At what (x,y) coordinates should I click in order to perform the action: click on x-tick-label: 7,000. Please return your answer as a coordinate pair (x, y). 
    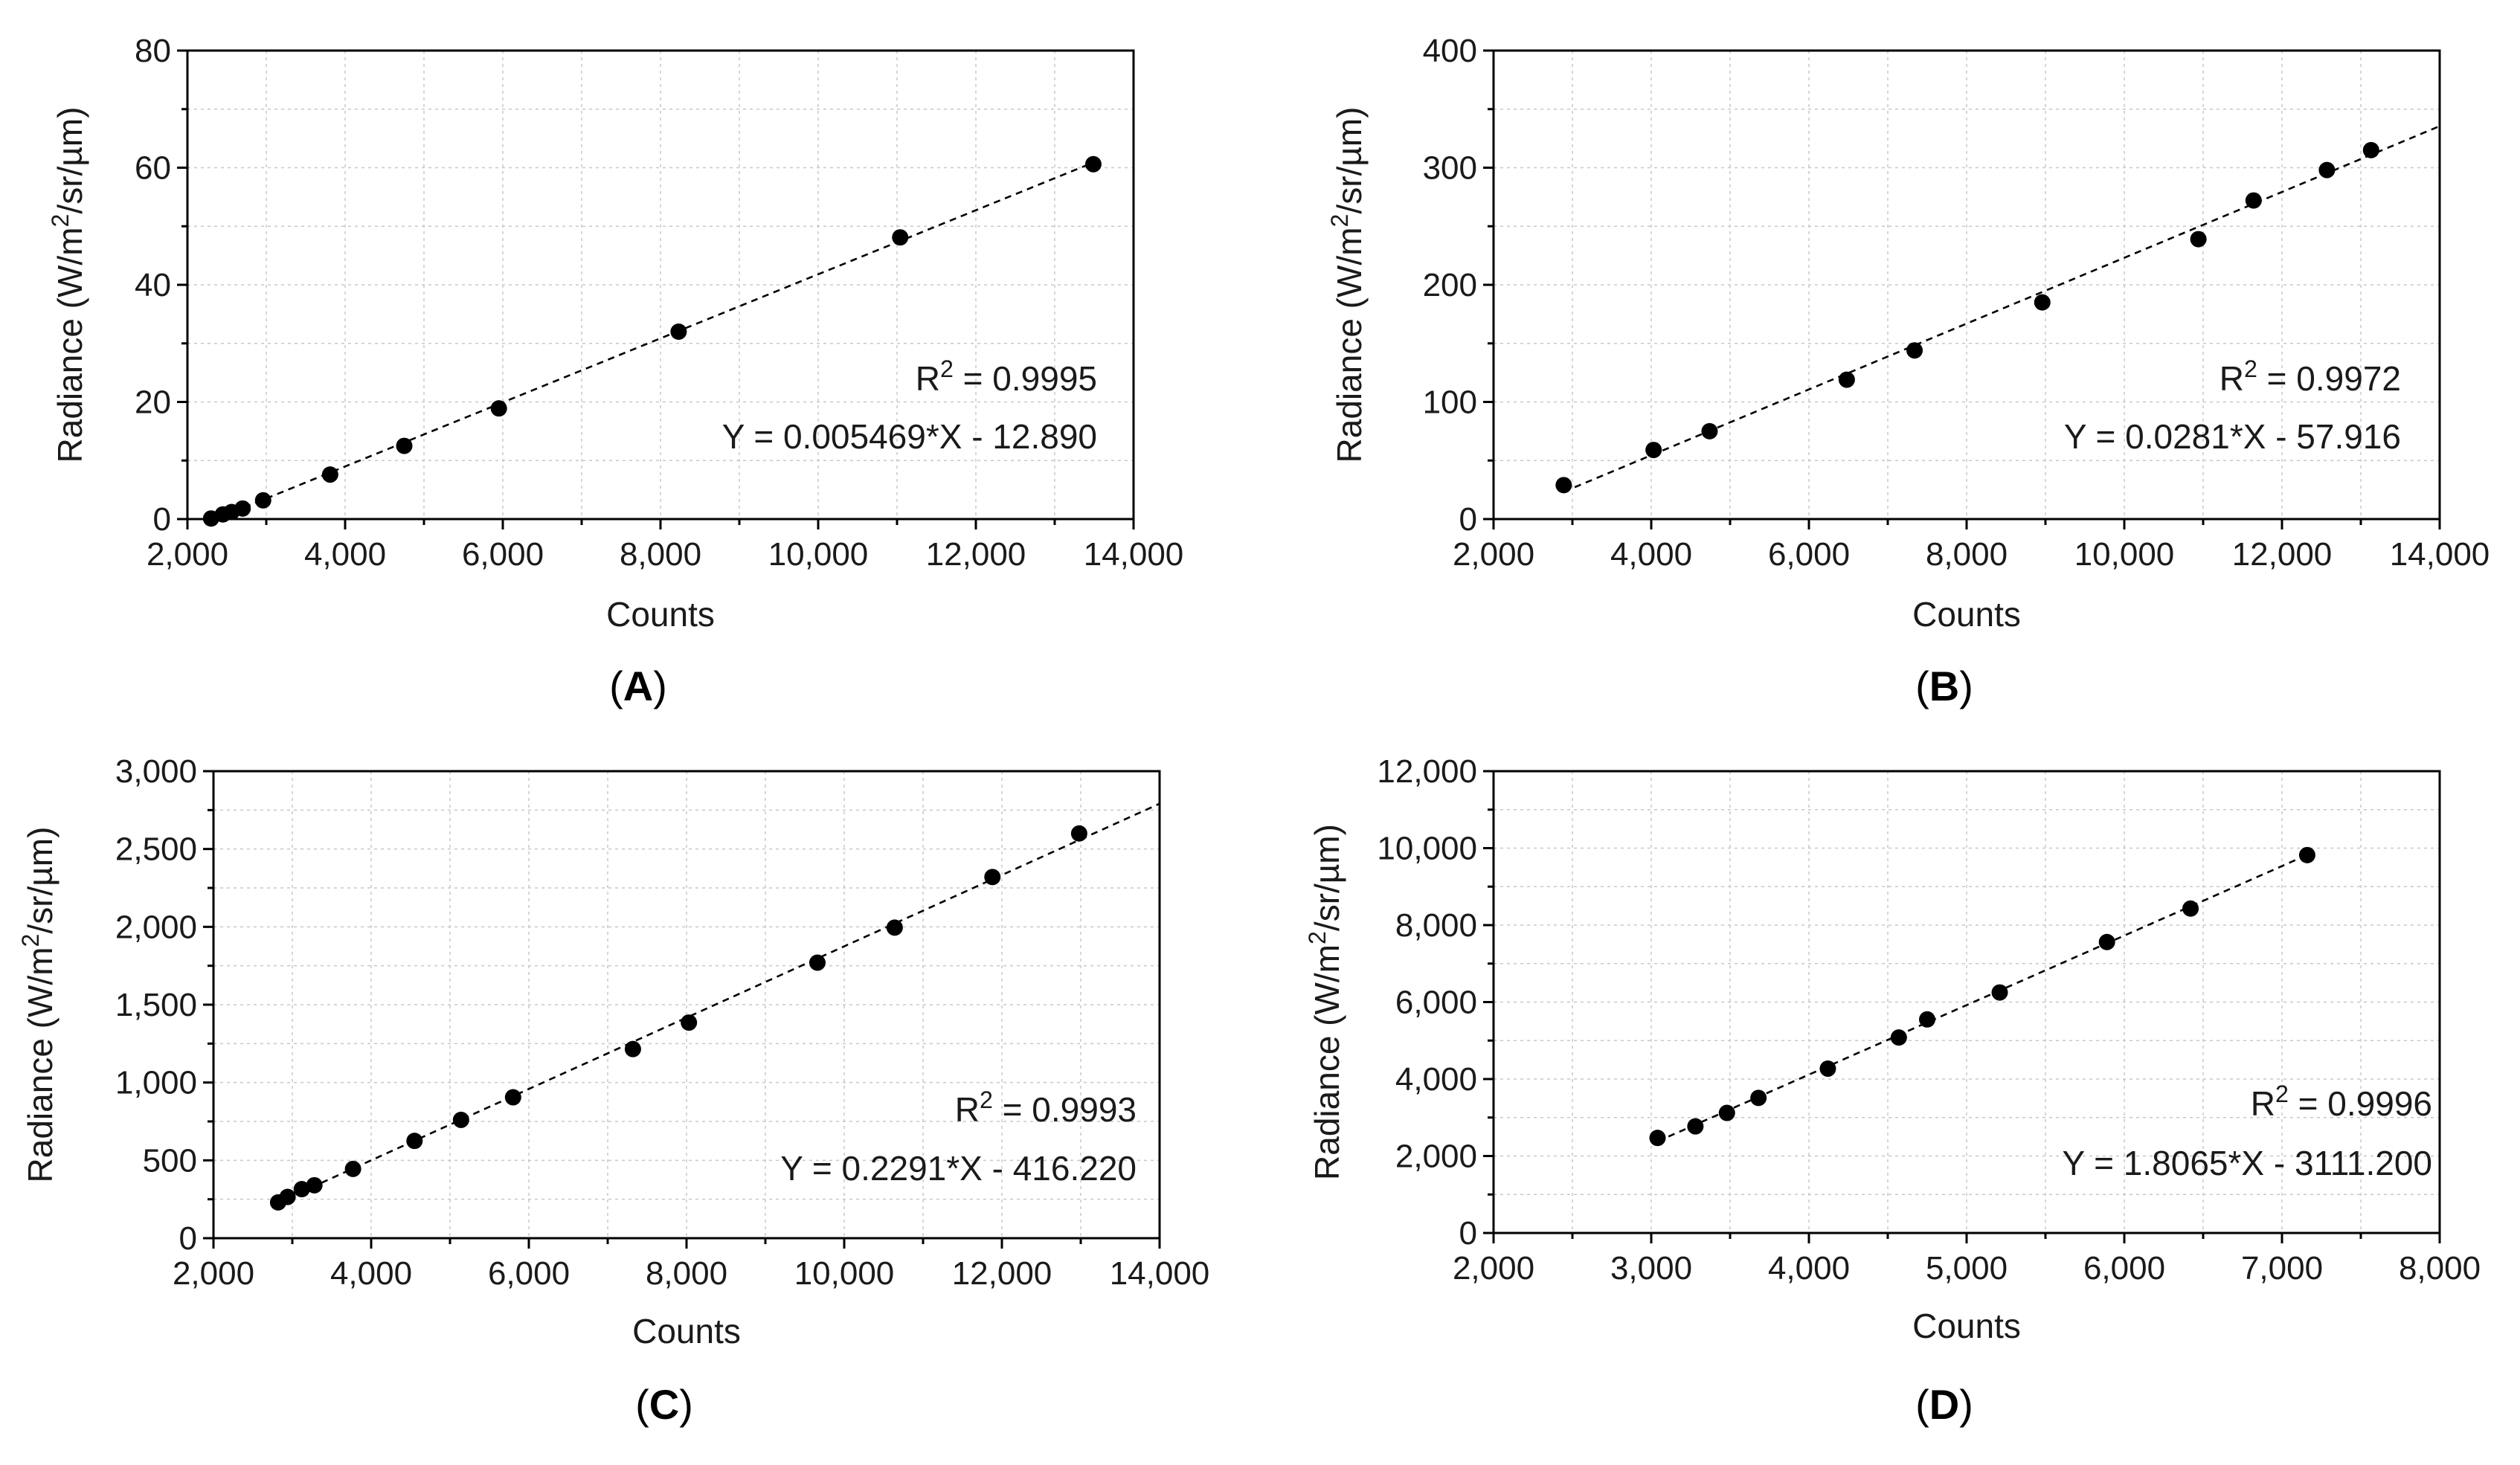
    Looking at the image, I should click on (2282, 1268).